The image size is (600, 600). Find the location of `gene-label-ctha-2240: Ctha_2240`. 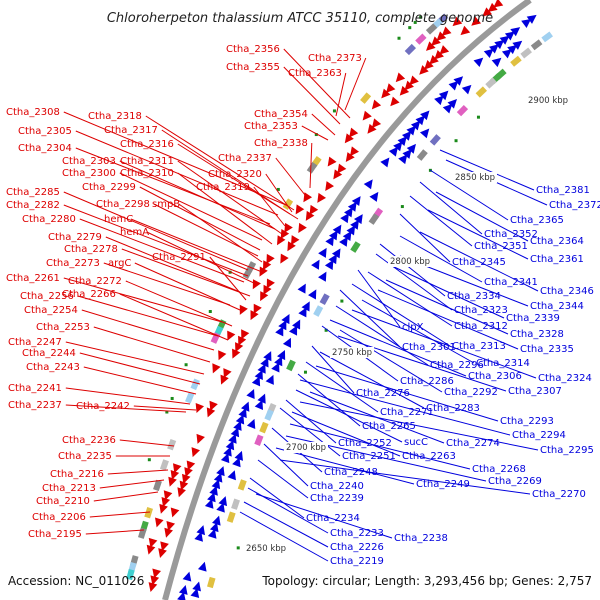

gene-label-ctha-2240: Ctha_2240 is located at coordinates (337, 486).